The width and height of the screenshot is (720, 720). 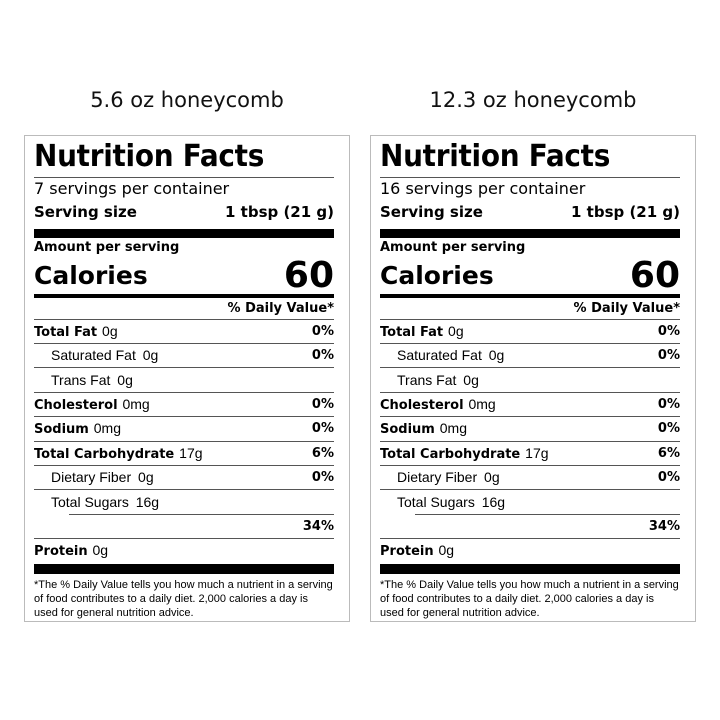 What do you see at coordinates (407, 552) in the screenshot?
I see `nutrient-name: Protein` at bounding box center [407, 552].